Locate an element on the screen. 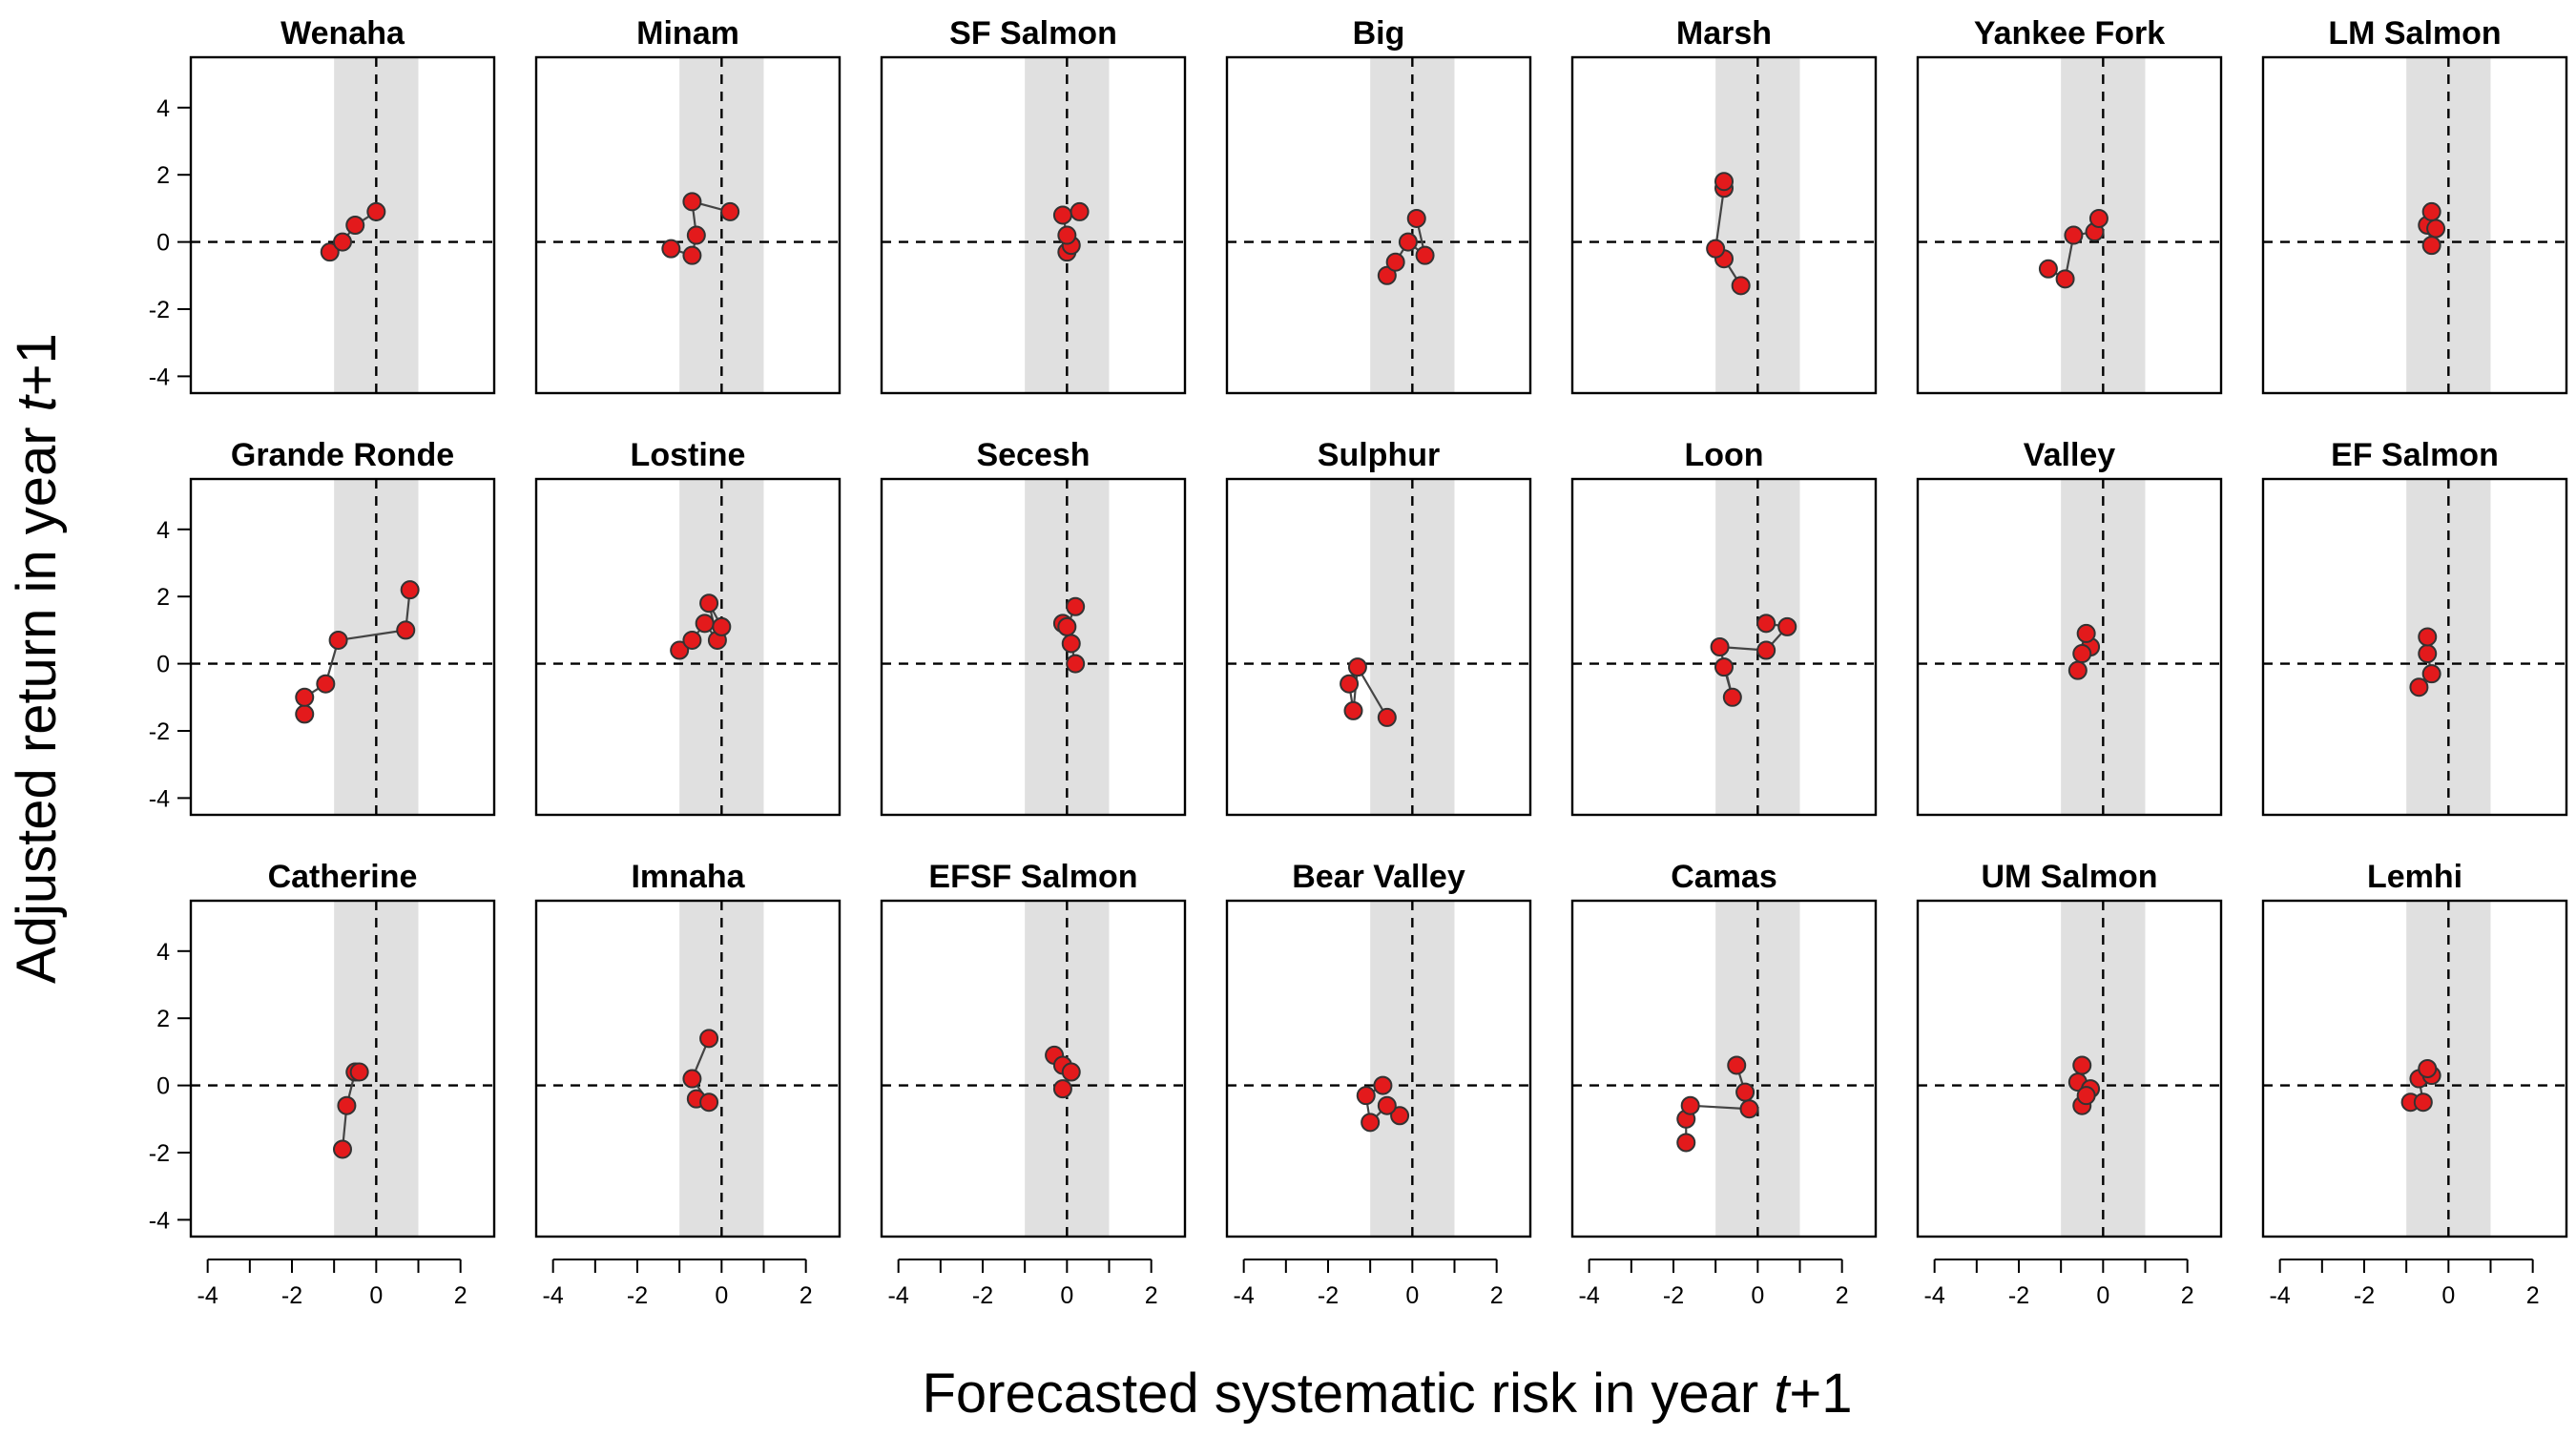  panel-title-loon: Loon is located at coordinates (1723, 455).